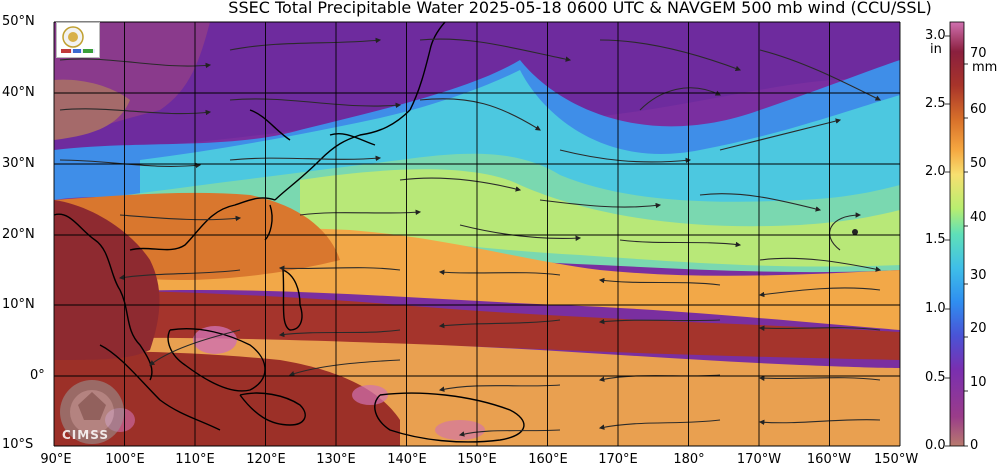  I want to click on lon-label: 140°E, so click(407, 459).